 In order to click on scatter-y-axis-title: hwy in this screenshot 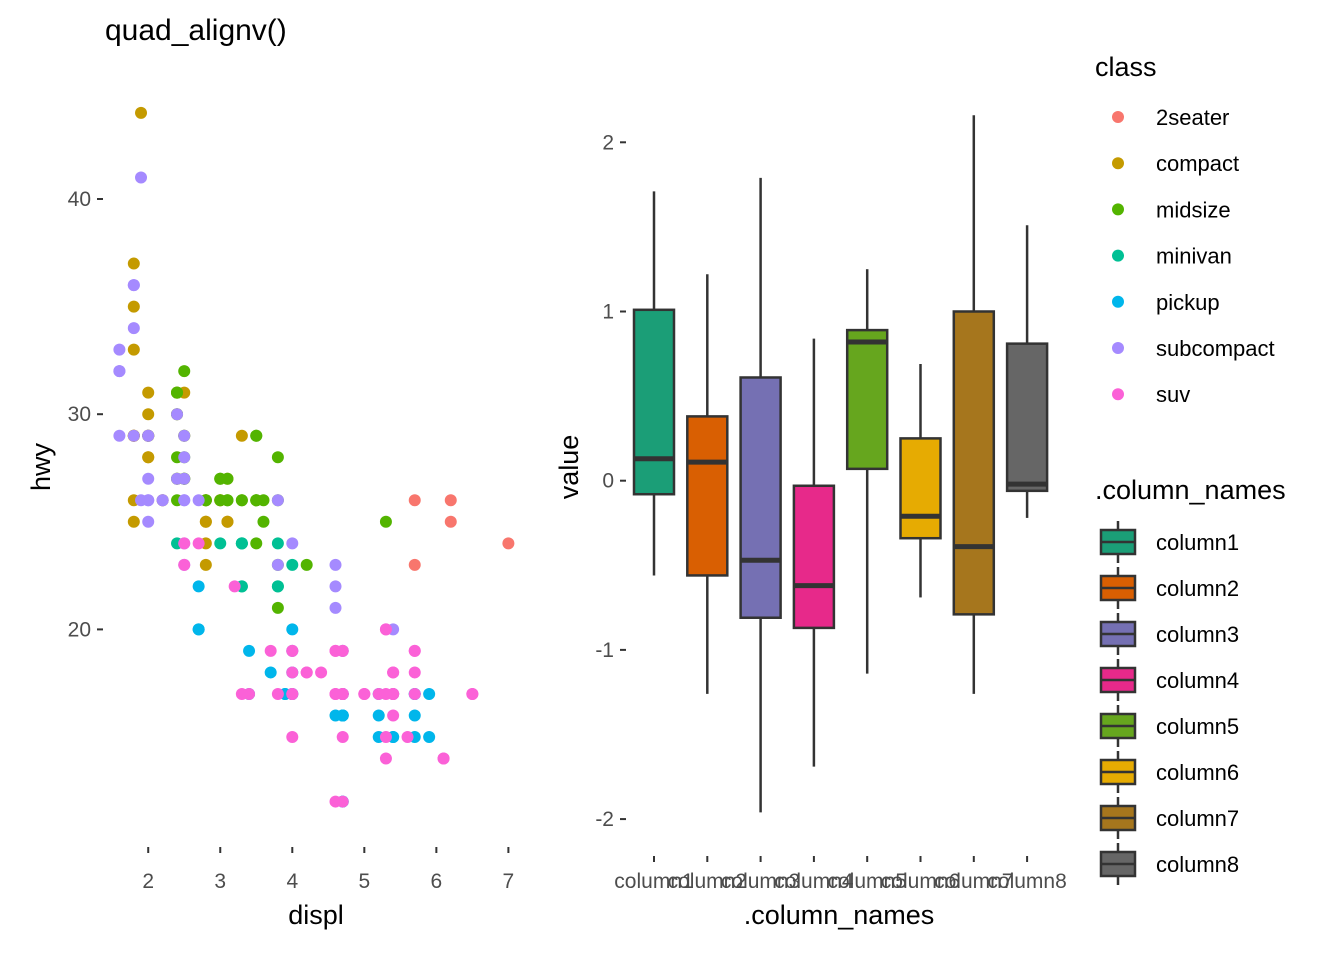, I will do `click(41, 466)`.